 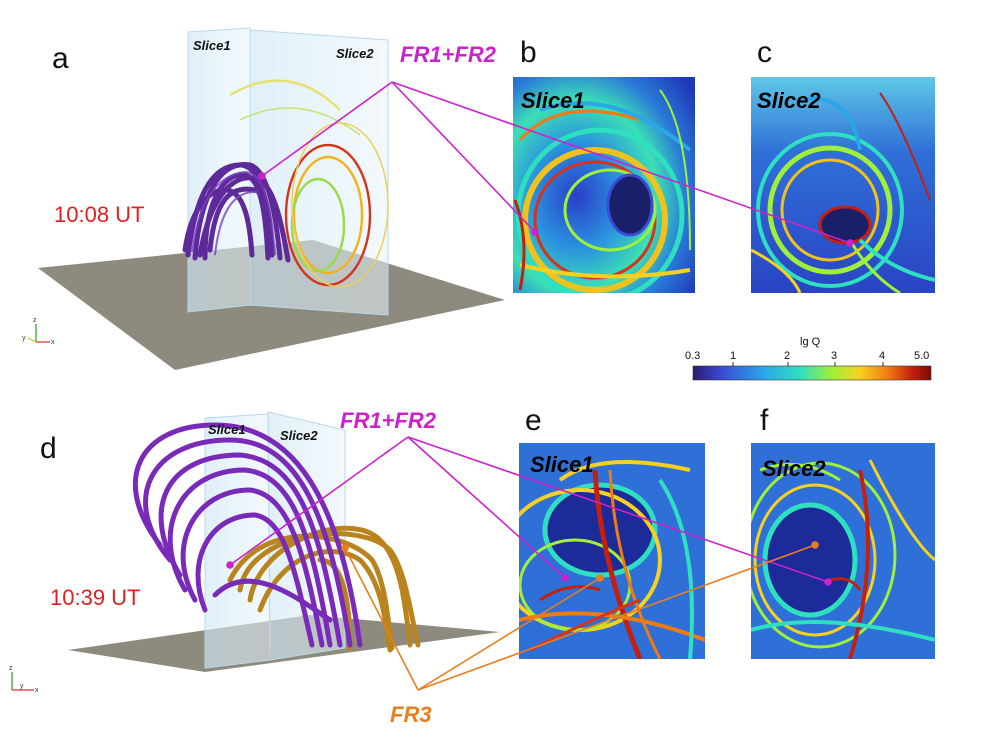 What do you see at coordinates (38, 331) in the screenshot?
I see `axis-triad-a: z x y` at bounding box center [38, 331].